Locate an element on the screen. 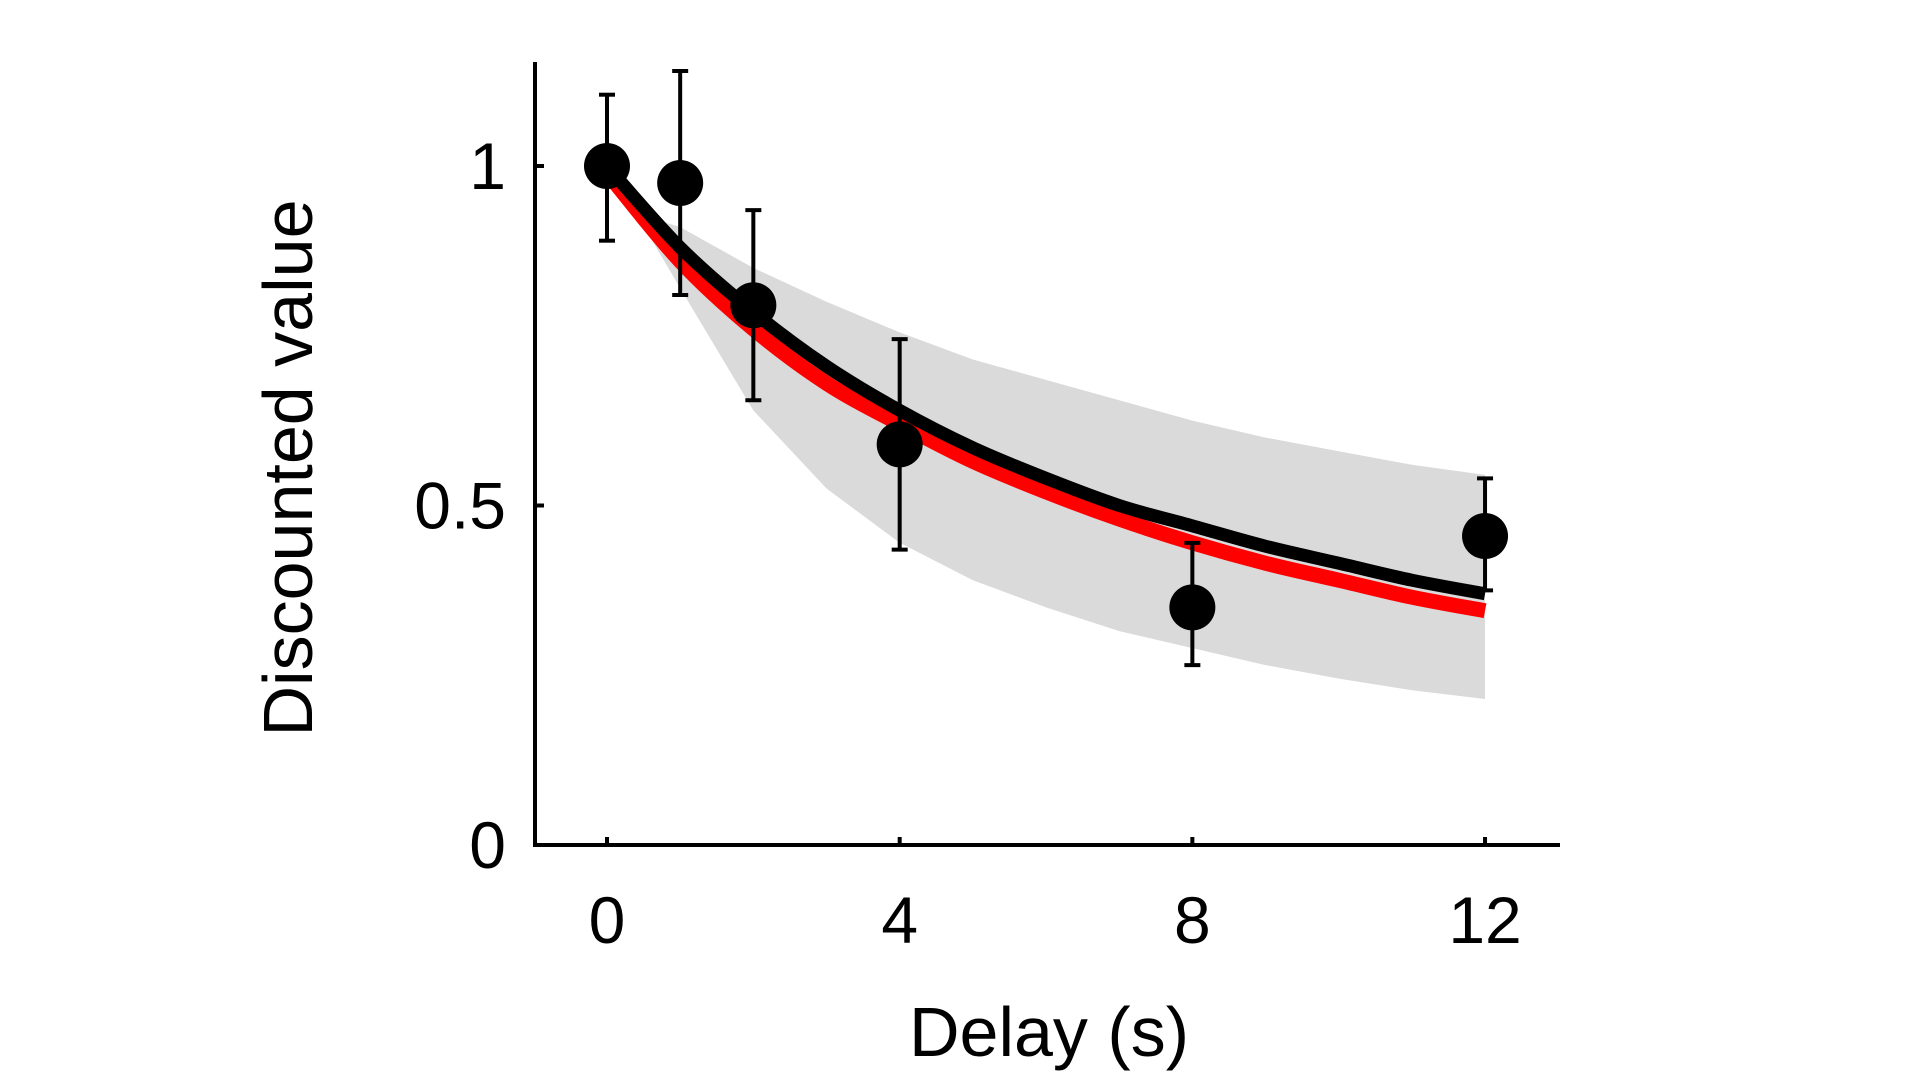  x-tick-label: 4 is located at coordinates (899, 920).